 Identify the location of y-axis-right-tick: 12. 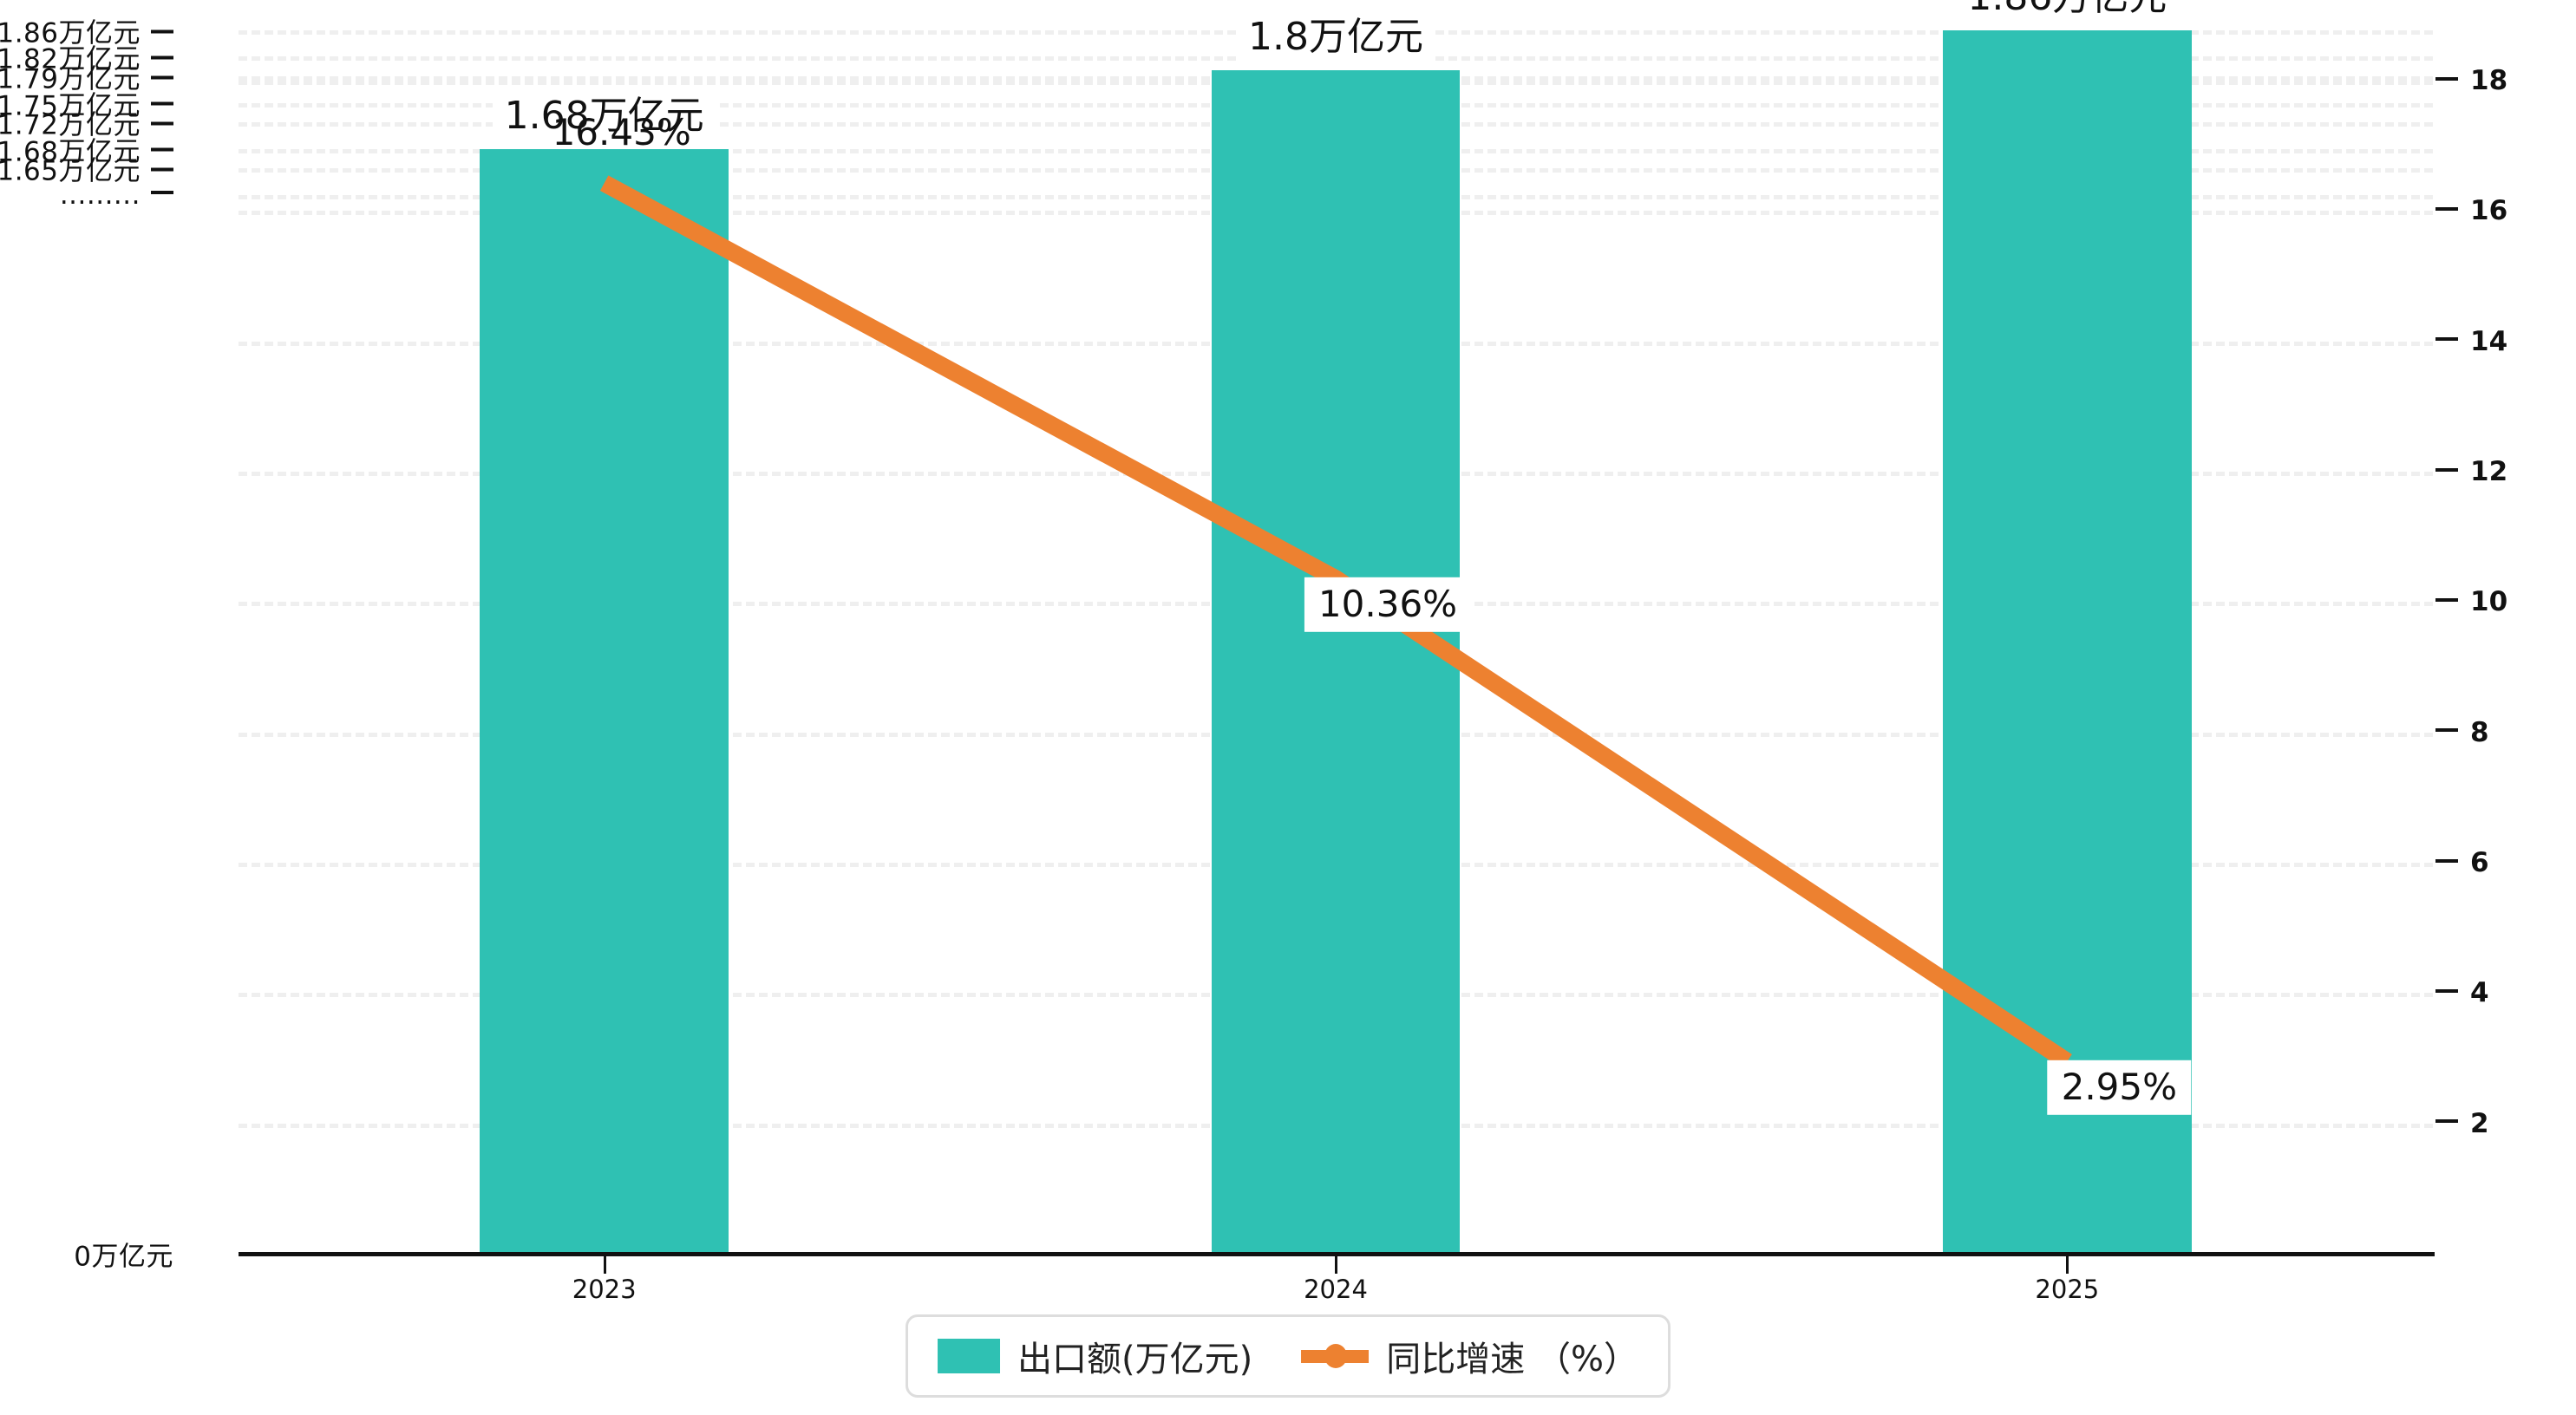
(2471, 471).